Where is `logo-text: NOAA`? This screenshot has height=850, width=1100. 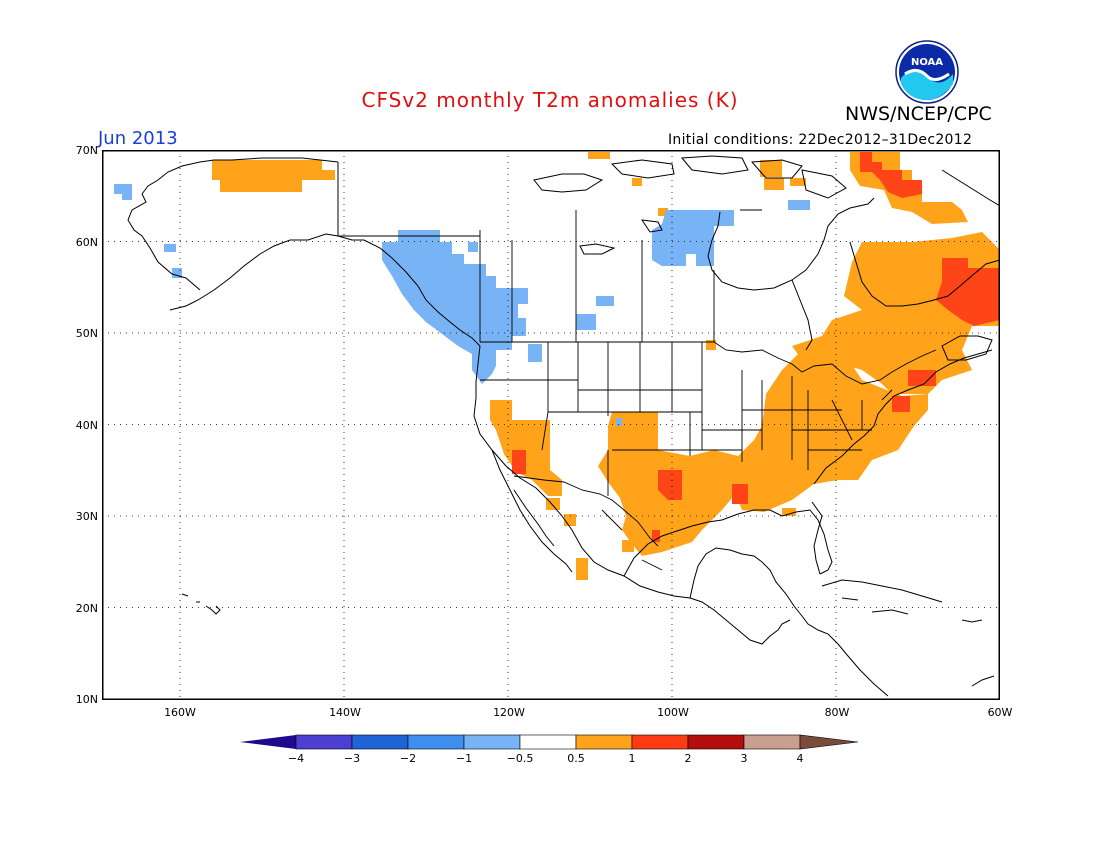 logo-text: NOAA is located at coordinates (927, 62).